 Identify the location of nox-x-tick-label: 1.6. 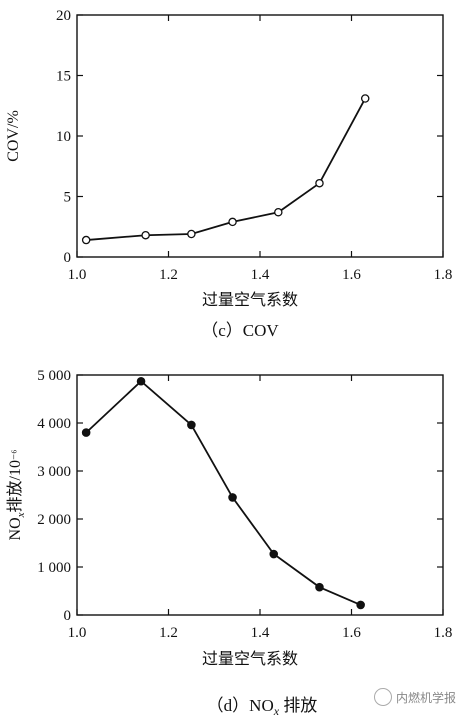
(351, 633).